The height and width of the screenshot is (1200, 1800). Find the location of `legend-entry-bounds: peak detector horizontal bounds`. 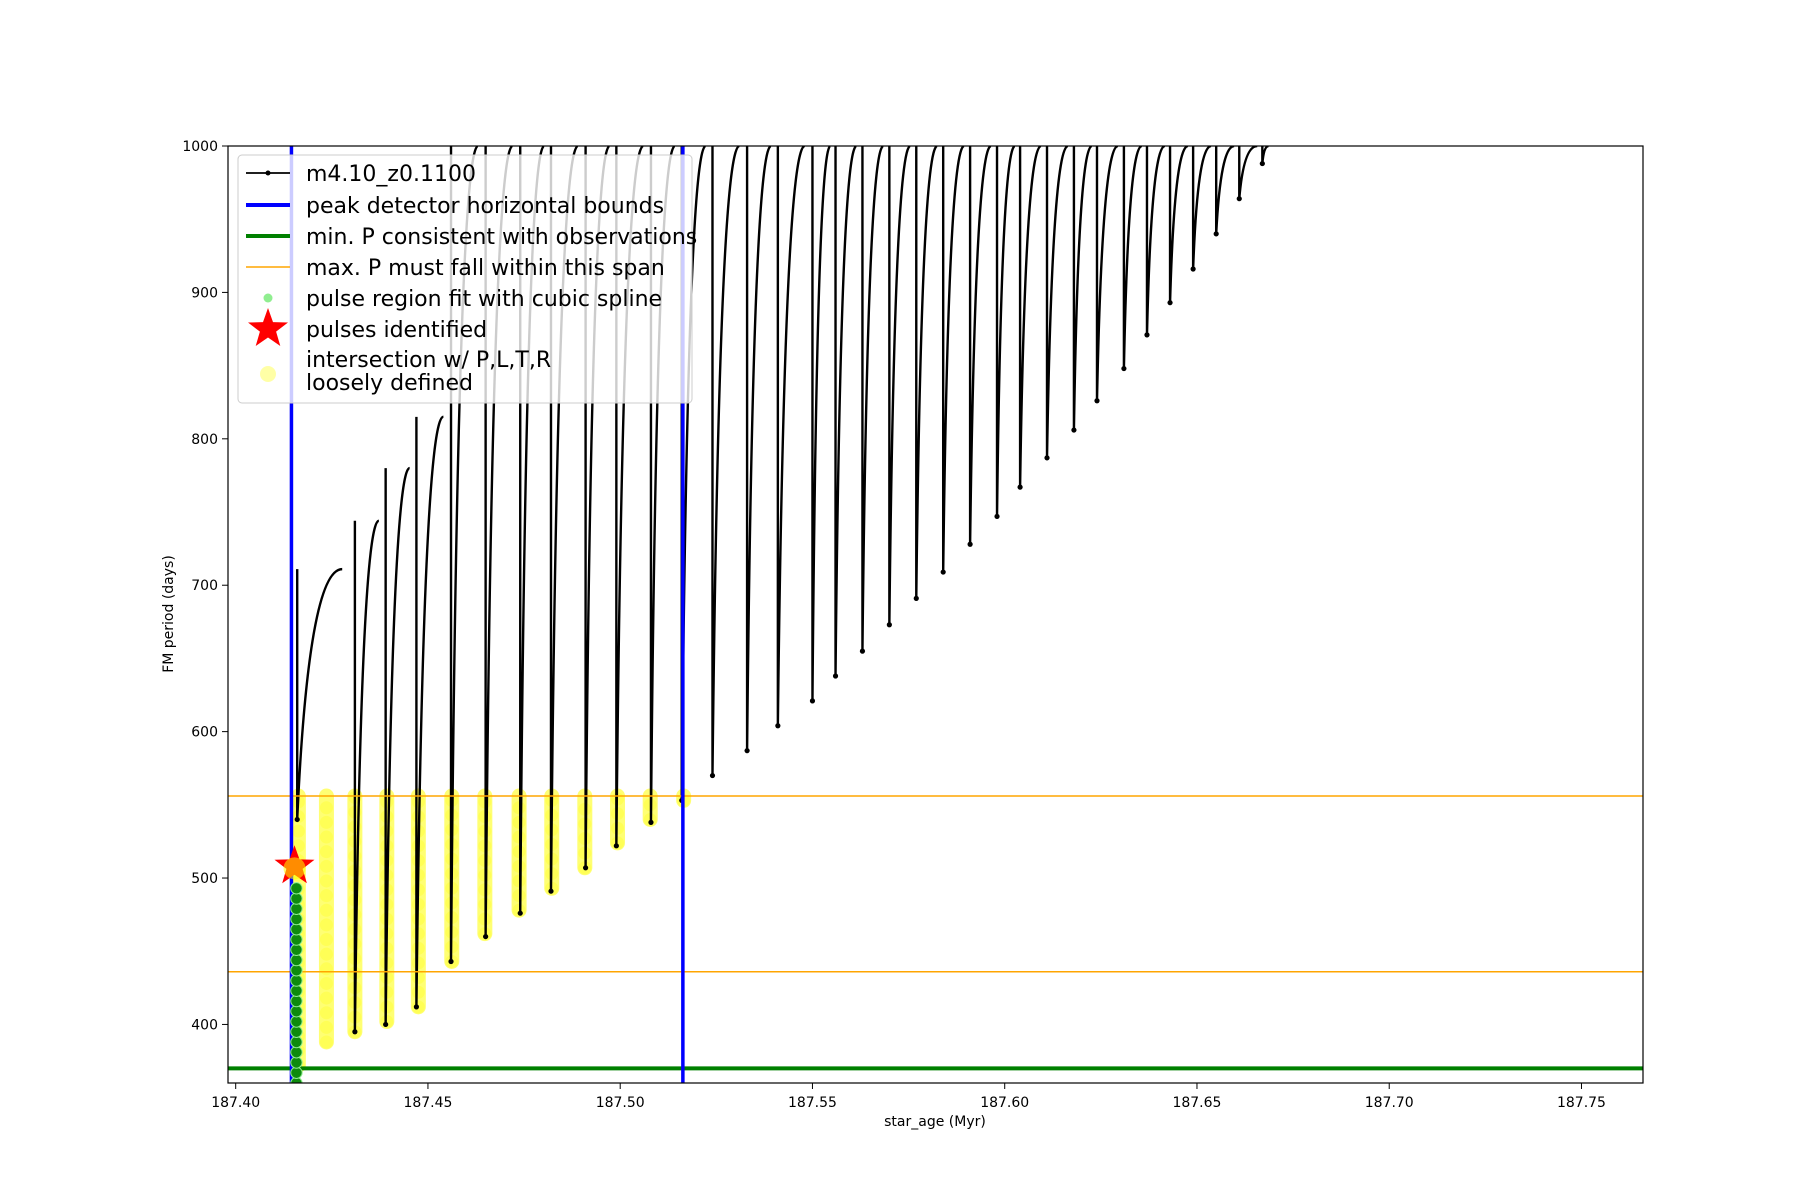

legend-entry-bounds: peak detector horizontal bounds is located at coordinates (485, 206).